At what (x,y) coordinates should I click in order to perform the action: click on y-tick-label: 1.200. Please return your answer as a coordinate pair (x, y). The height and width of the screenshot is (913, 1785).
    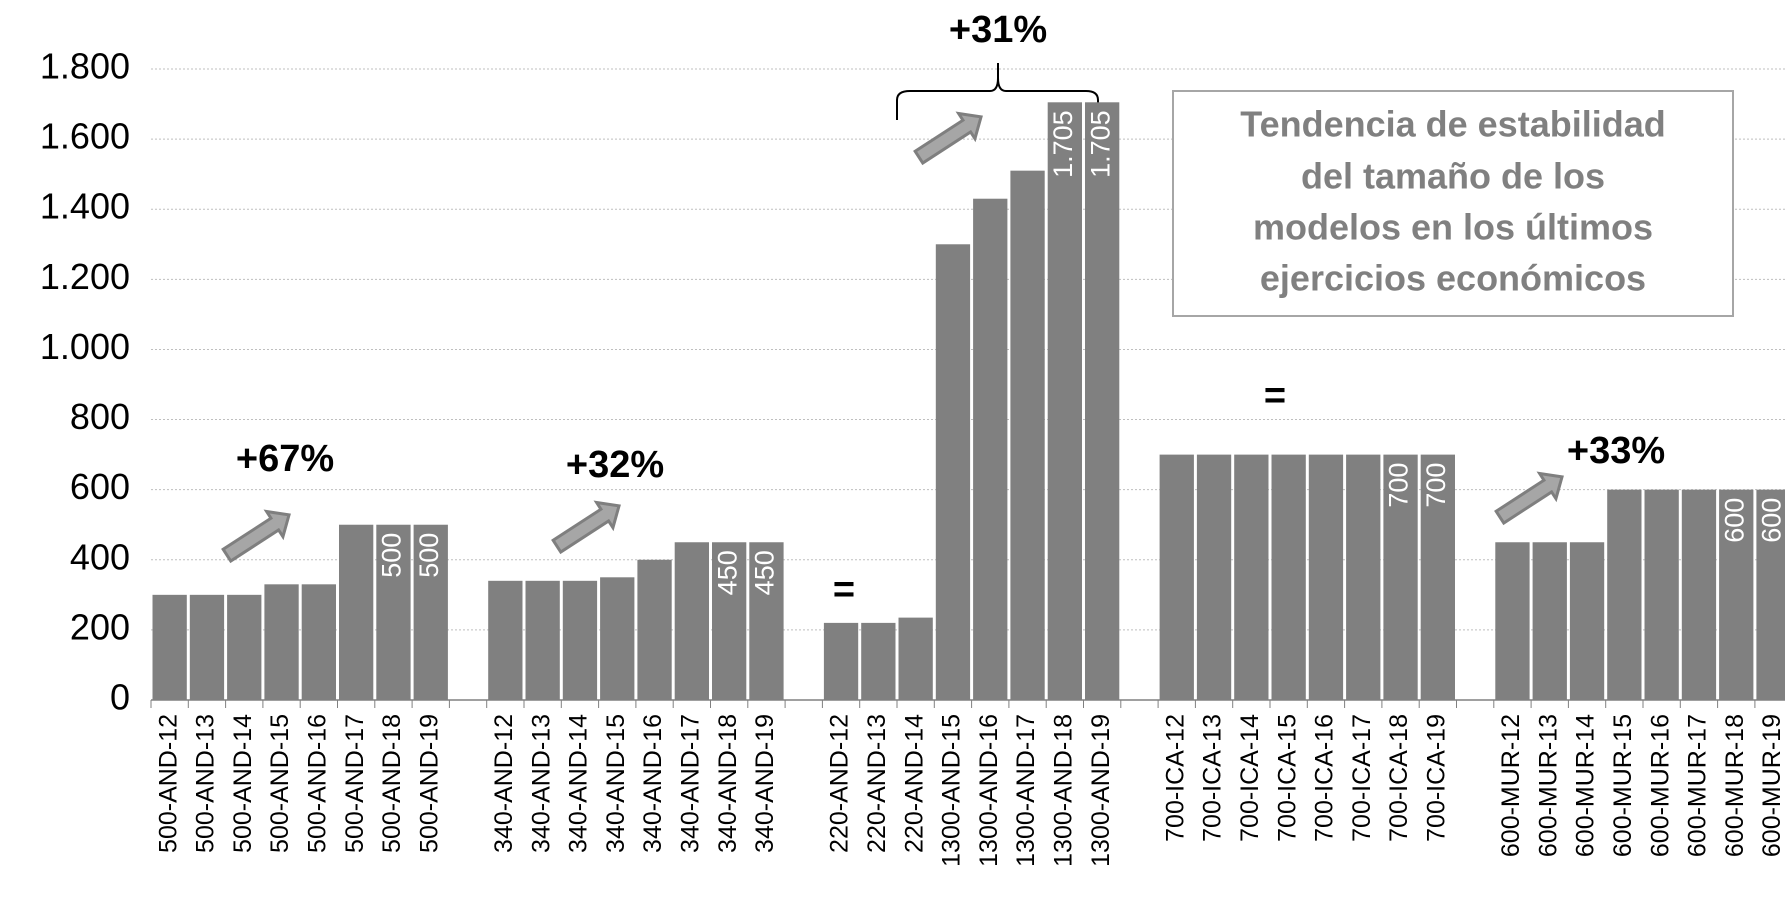
    Looking at the image, I should click on (85, 276).